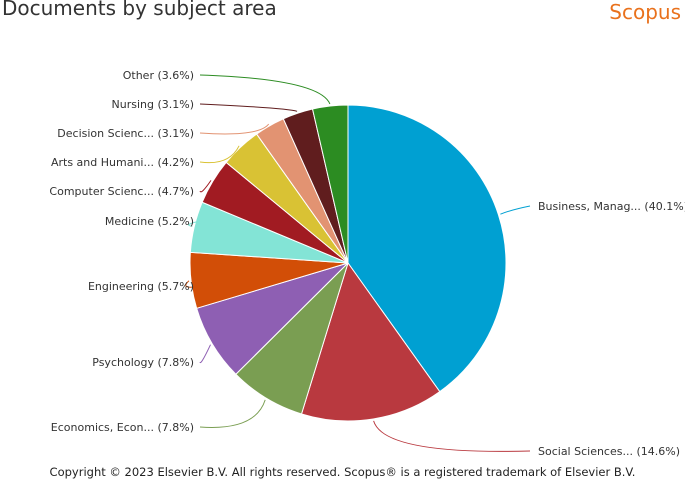  I want to click on slice-label-medicine: Medicine (5.2%), so click(149, 221).